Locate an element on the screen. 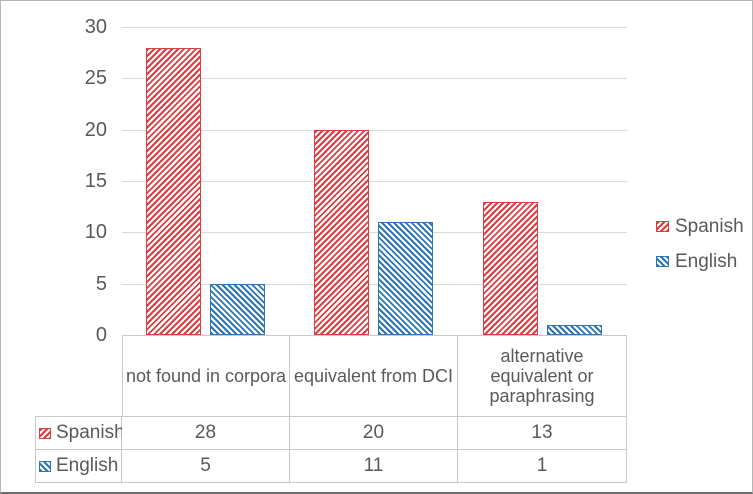  category-header-3: alternative equivalent or paraphrasing is located at coordinates (542, 376).